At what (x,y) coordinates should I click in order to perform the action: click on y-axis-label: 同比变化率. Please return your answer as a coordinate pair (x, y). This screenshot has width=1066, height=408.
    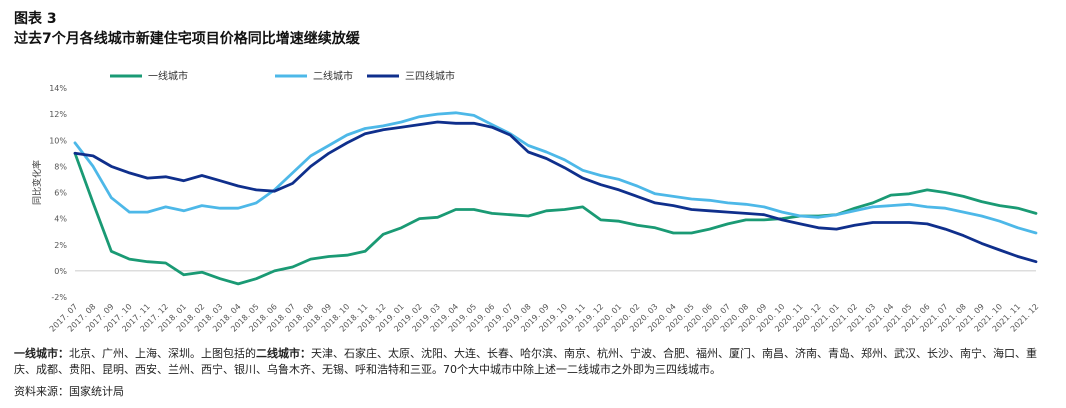
    Looking at the image, I should click on (37, 182).